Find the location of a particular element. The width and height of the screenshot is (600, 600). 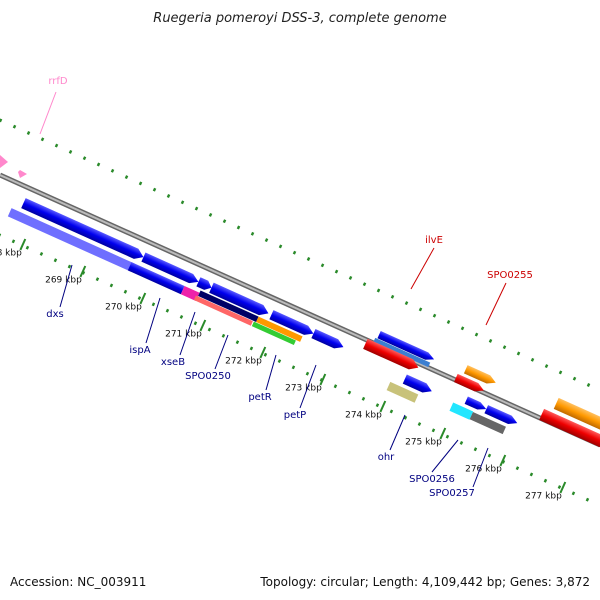

gene-label-ispa: ispA is located at coordinates (139, 350).